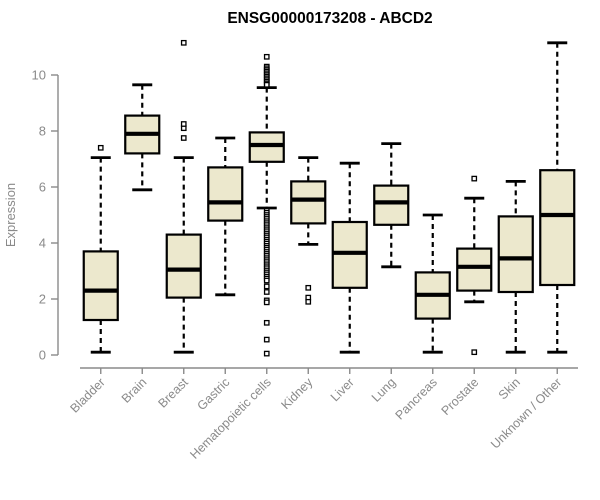 This screenshot has height=500, width=600. Describe the element at coordinates (509, 388) in the screenshot. I see `x-category-label: Skin` at that location.